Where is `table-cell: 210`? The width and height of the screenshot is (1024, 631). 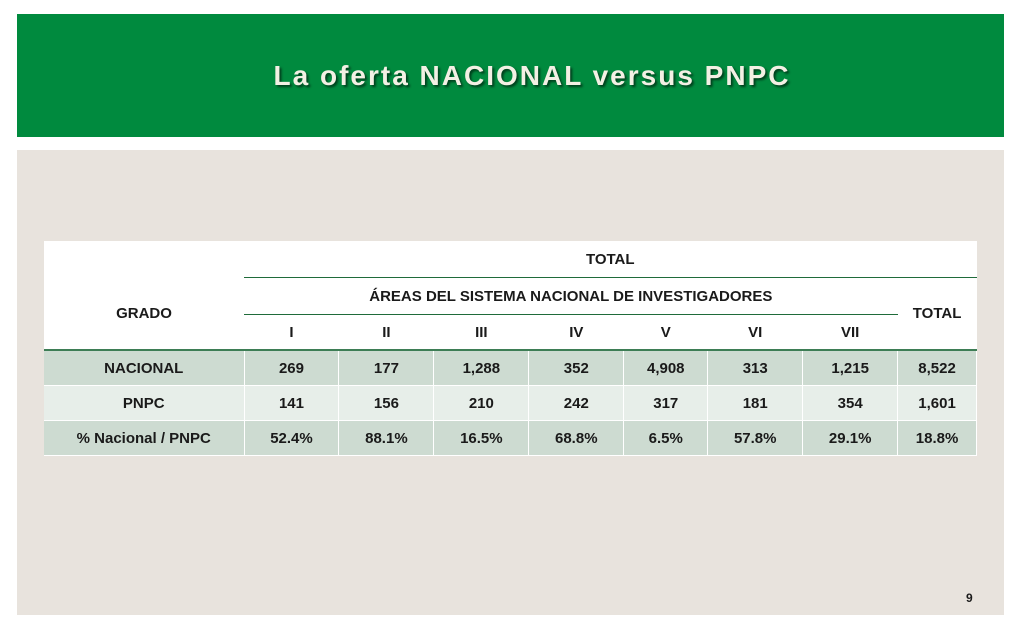
table-cell: 210 is located at coordinates (481, 403).